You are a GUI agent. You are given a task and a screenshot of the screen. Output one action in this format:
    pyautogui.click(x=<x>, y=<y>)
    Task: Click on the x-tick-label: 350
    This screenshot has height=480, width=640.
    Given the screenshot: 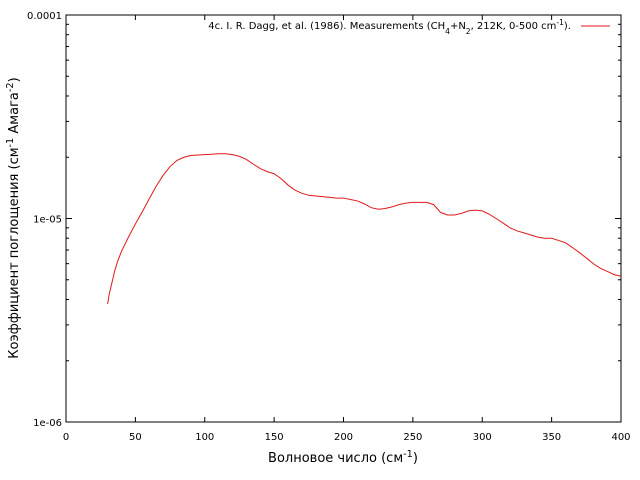 What is the action you would take?
    pyautogui.click(x=551, y=437)
    